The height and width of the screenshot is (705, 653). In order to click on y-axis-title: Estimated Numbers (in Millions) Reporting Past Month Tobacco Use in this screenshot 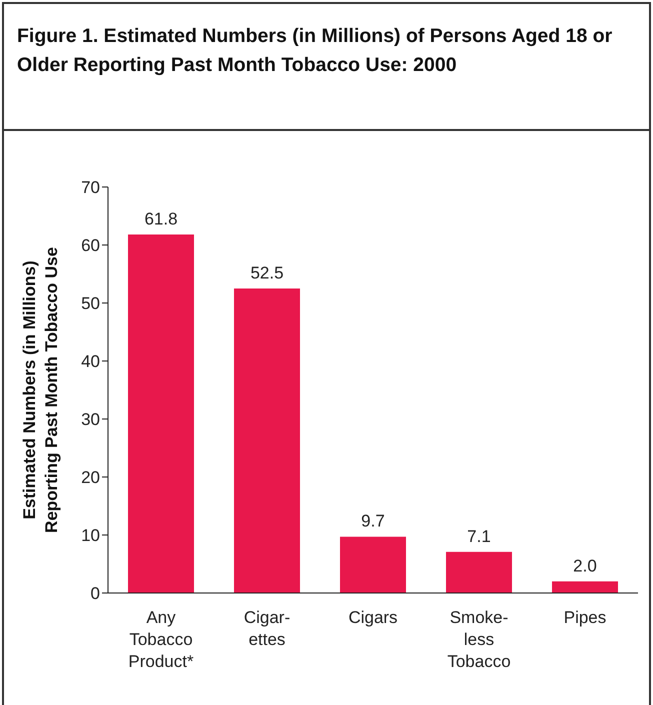, I will do `click(40, 390)`.